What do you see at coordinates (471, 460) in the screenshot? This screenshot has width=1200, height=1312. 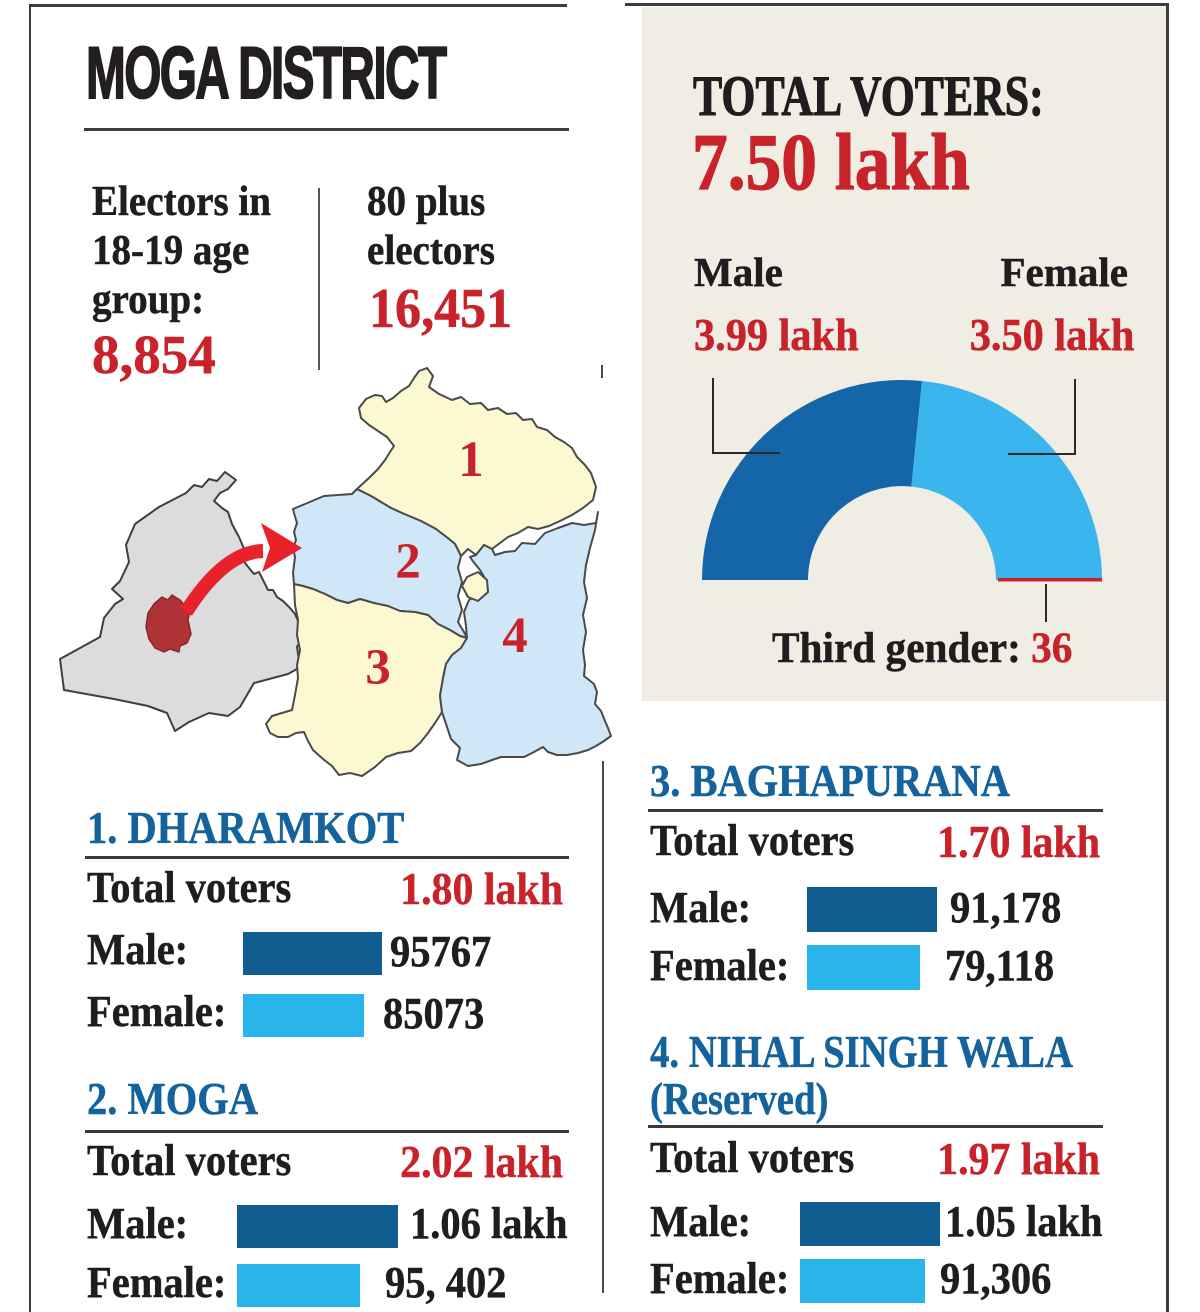 I see `svg-text: 1` at bounding box center [471, 460].